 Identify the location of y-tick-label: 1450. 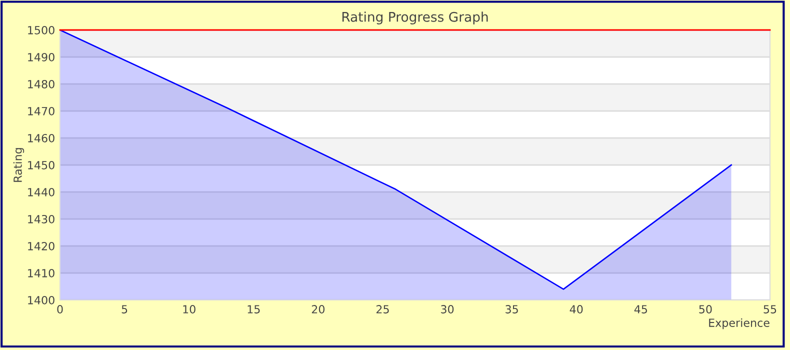
(41, 165).